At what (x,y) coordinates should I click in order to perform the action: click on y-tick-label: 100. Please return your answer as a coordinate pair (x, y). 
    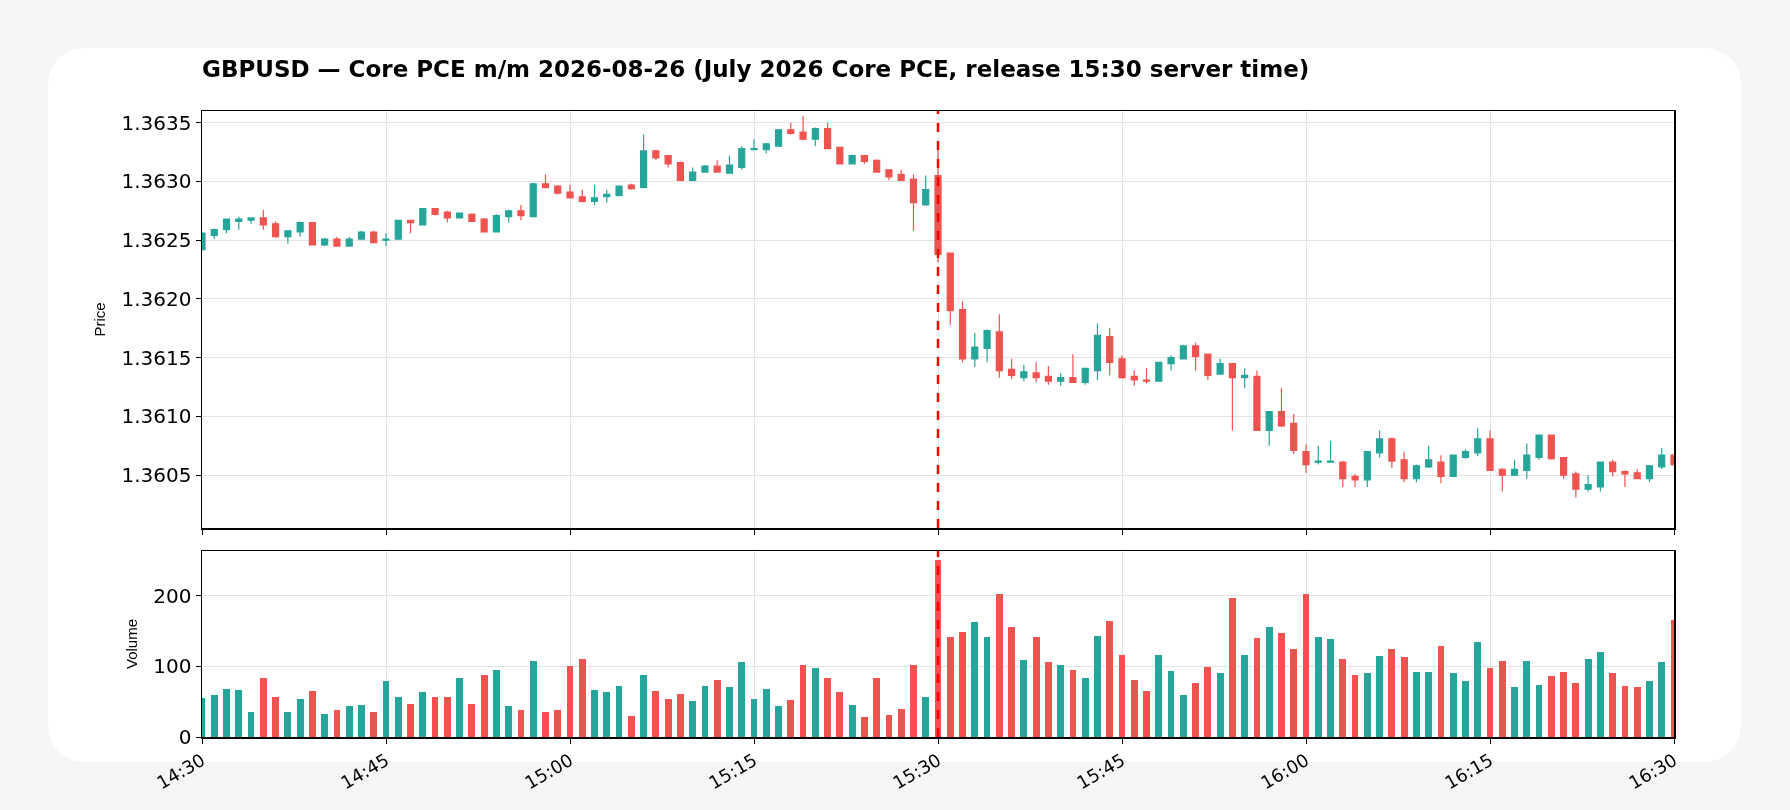
    Looking at the image, I should click on (172, 666).